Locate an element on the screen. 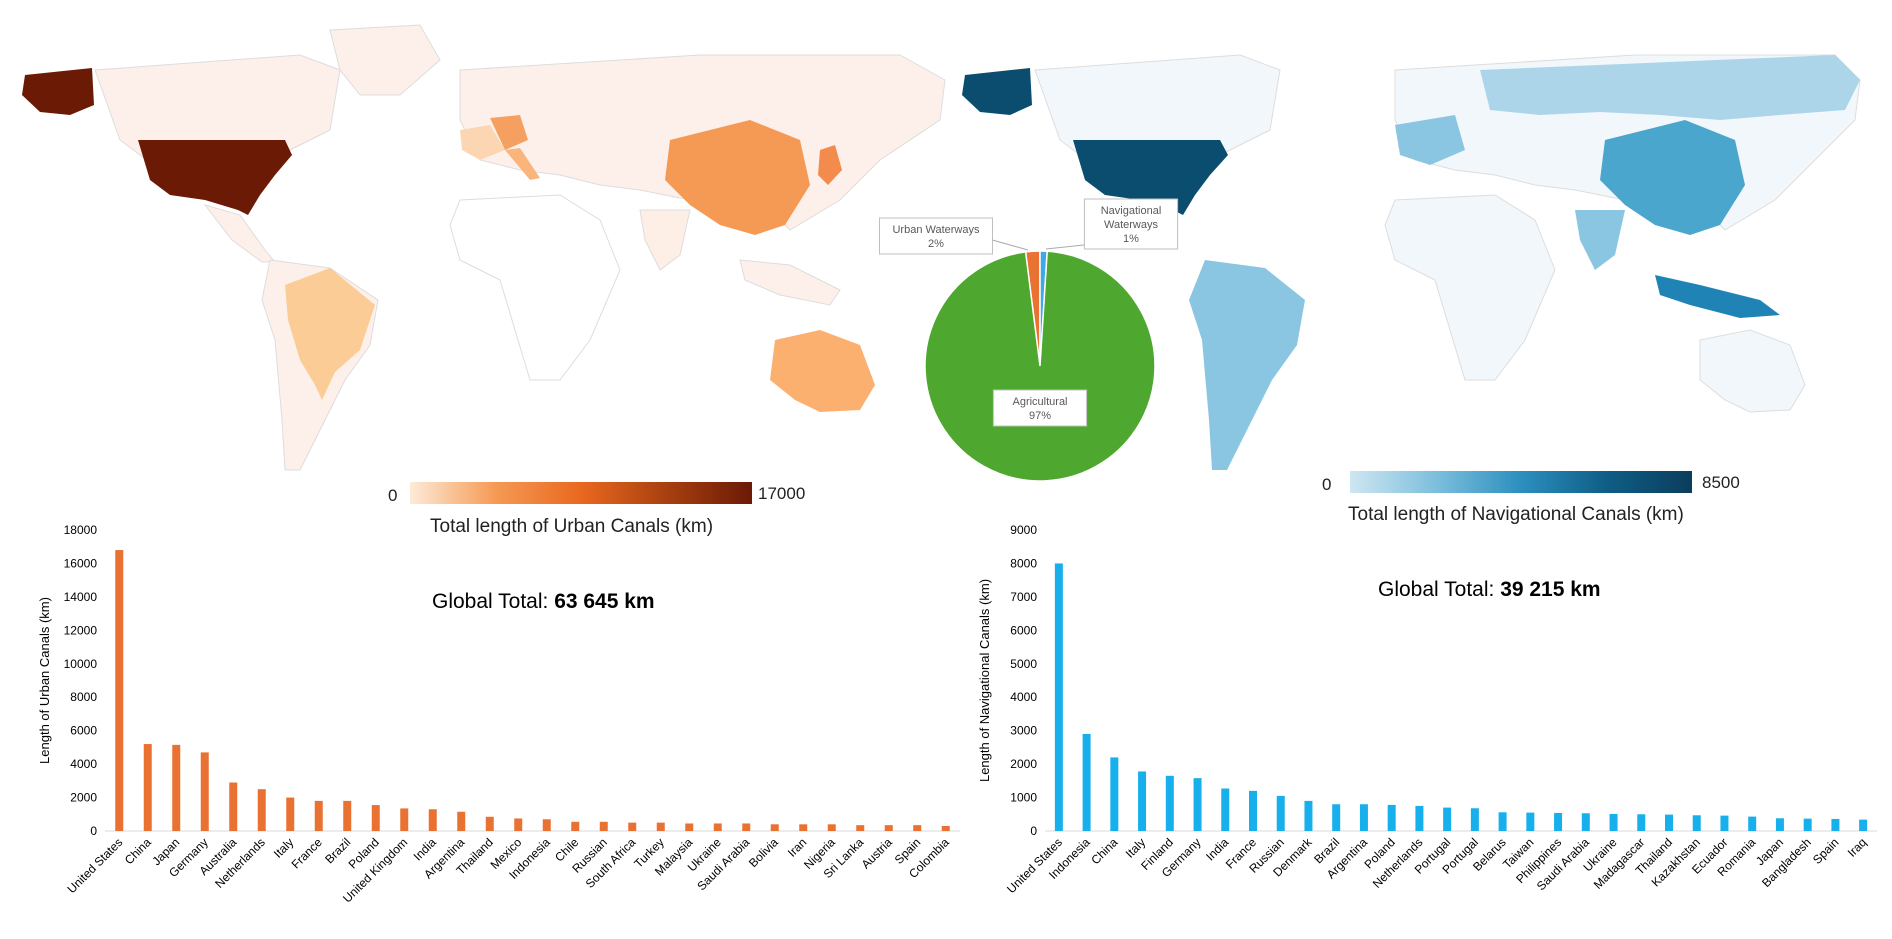 The image size is (1892, 939). navigational-colorbar-label: Total length of Navigational Canals (km) is located at coordinates (1516, 514).